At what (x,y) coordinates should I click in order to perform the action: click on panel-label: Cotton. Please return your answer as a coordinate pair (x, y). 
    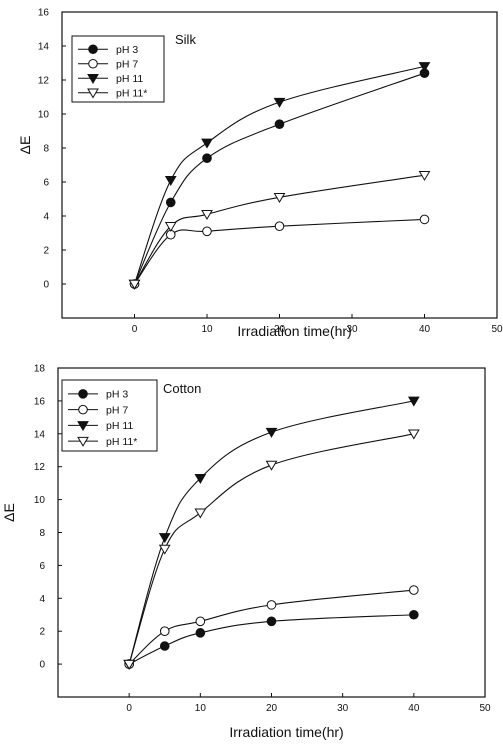
    Looking at the image, I should click on (182, 388).